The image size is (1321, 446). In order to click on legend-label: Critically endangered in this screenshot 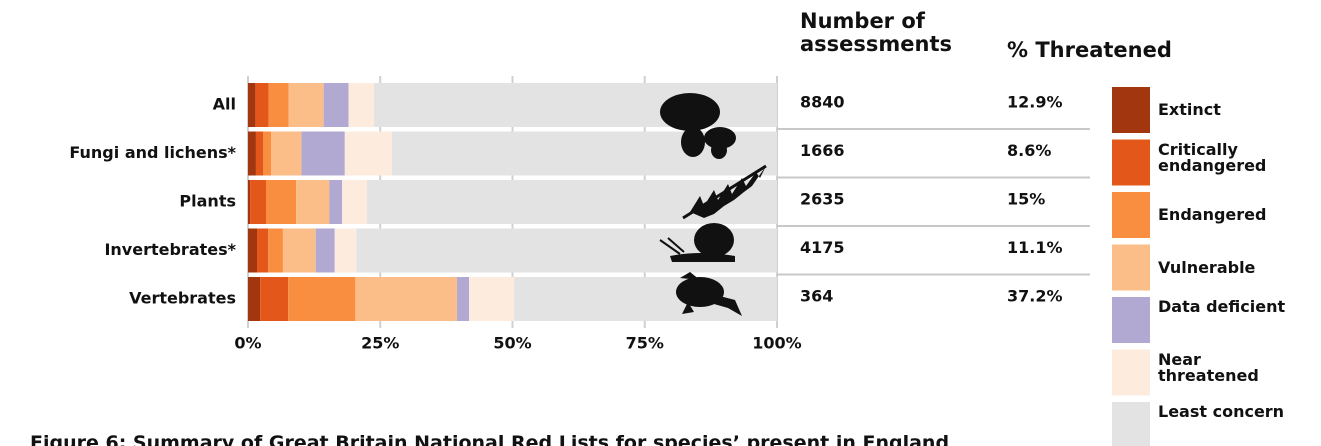, I will do `click(1212, 157)`.